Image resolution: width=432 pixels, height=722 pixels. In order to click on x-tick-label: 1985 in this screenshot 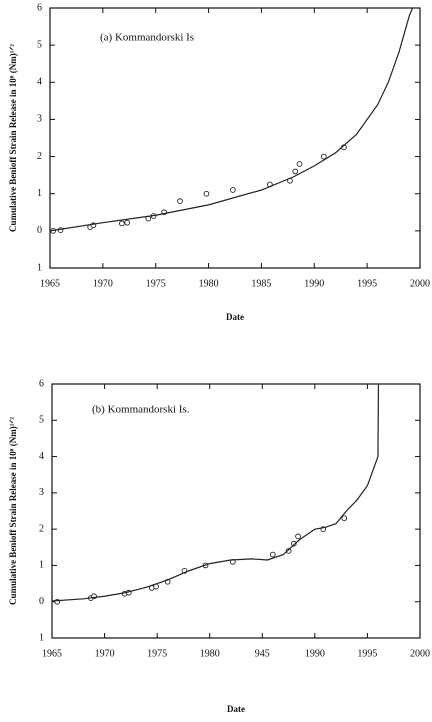, I will do `click(261, 283)`.